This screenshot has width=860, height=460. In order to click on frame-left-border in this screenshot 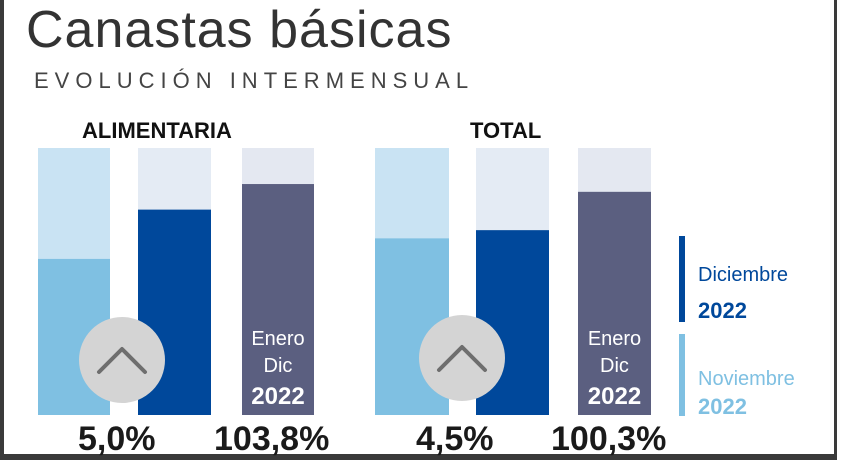, I will do `click(2, 230)`.